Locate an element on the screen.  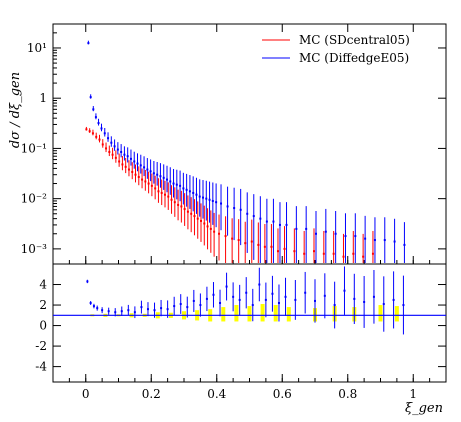
ratio-points-layer is located at coordinates (249, 300).